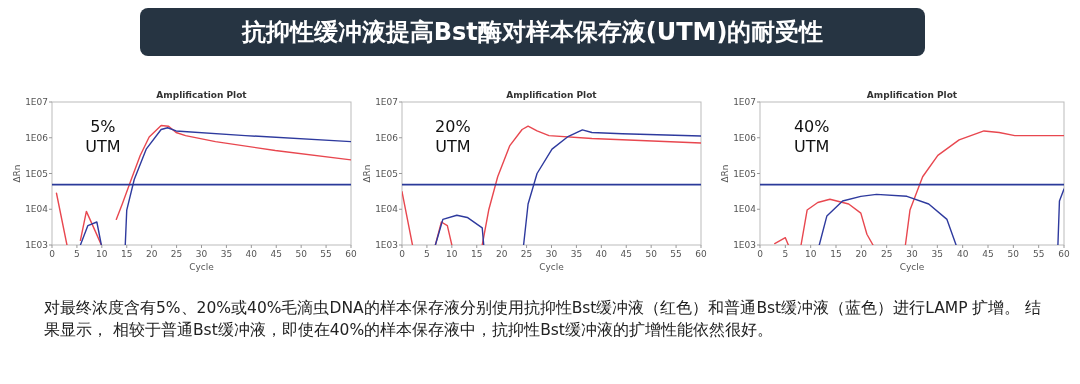  I want to click on text: 抗抑性缓冲液提高Bst酶对样本保存液(UTM)的耐受性, so click(532, 32).